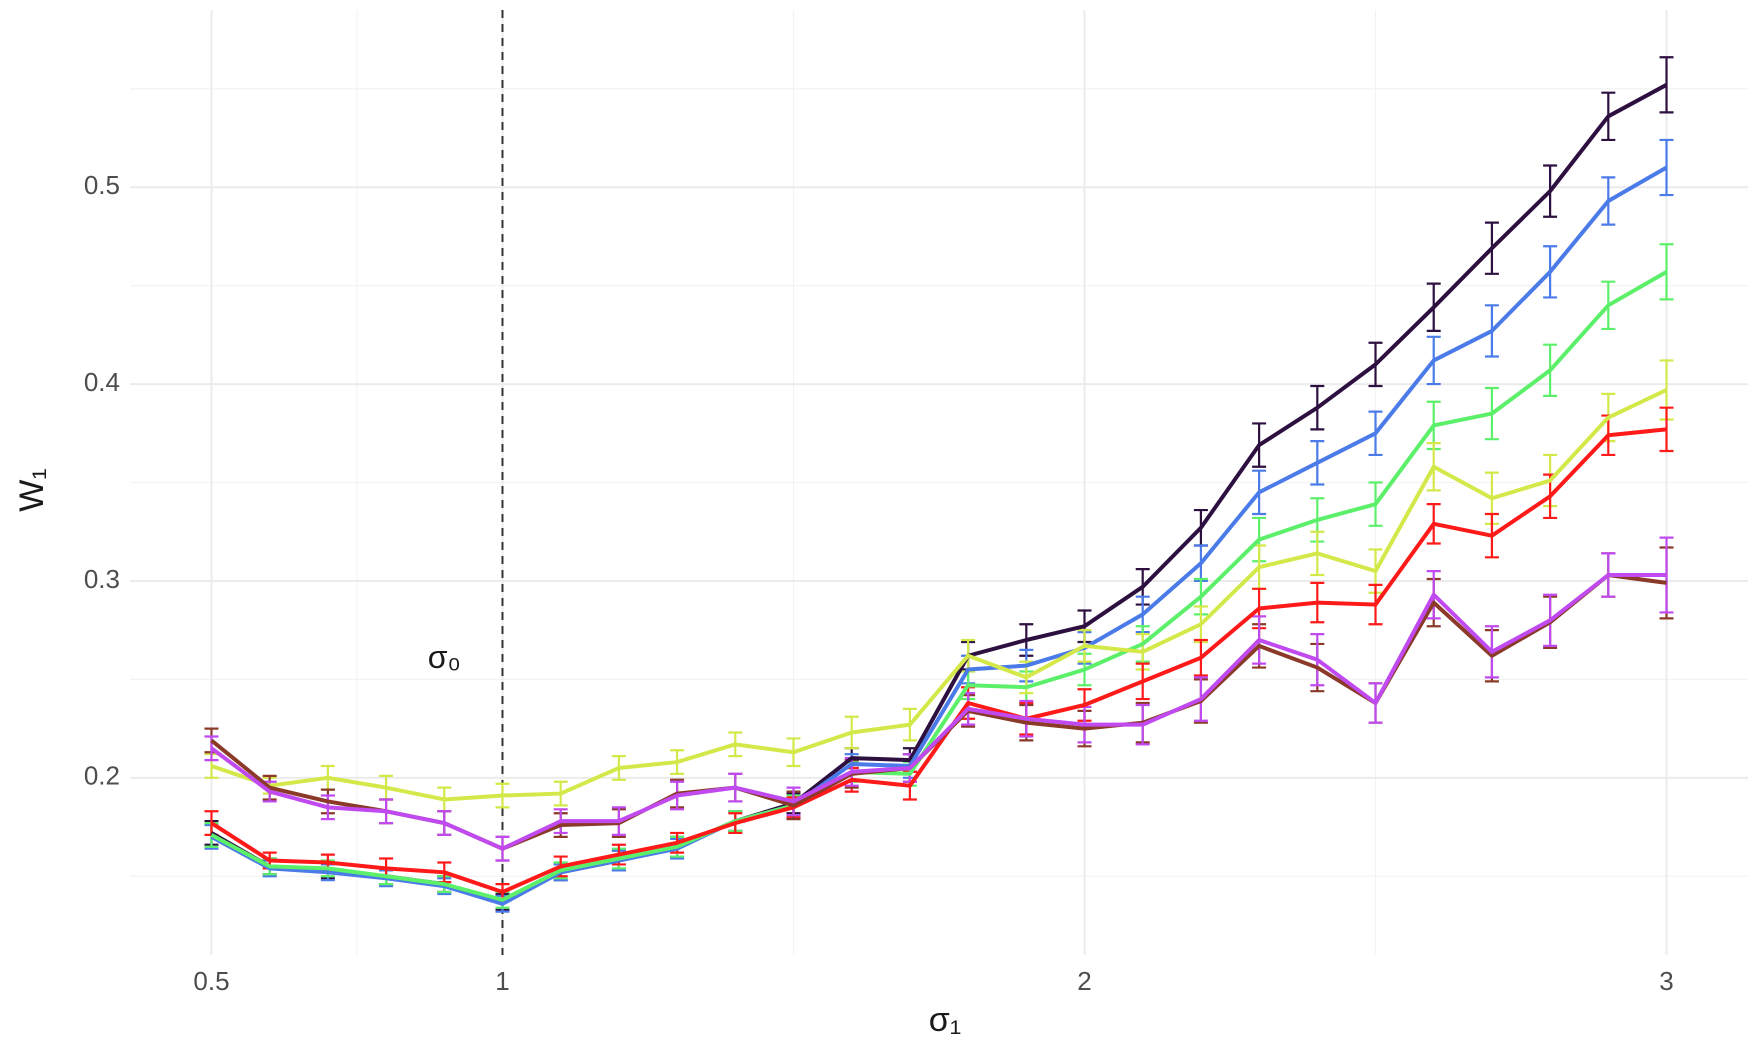 The height and width of the screenshot is (1060, 1760). Describe the element at coordinates (1084, 981) in the screenshot. I see `x-tick-label: 2` at that location.